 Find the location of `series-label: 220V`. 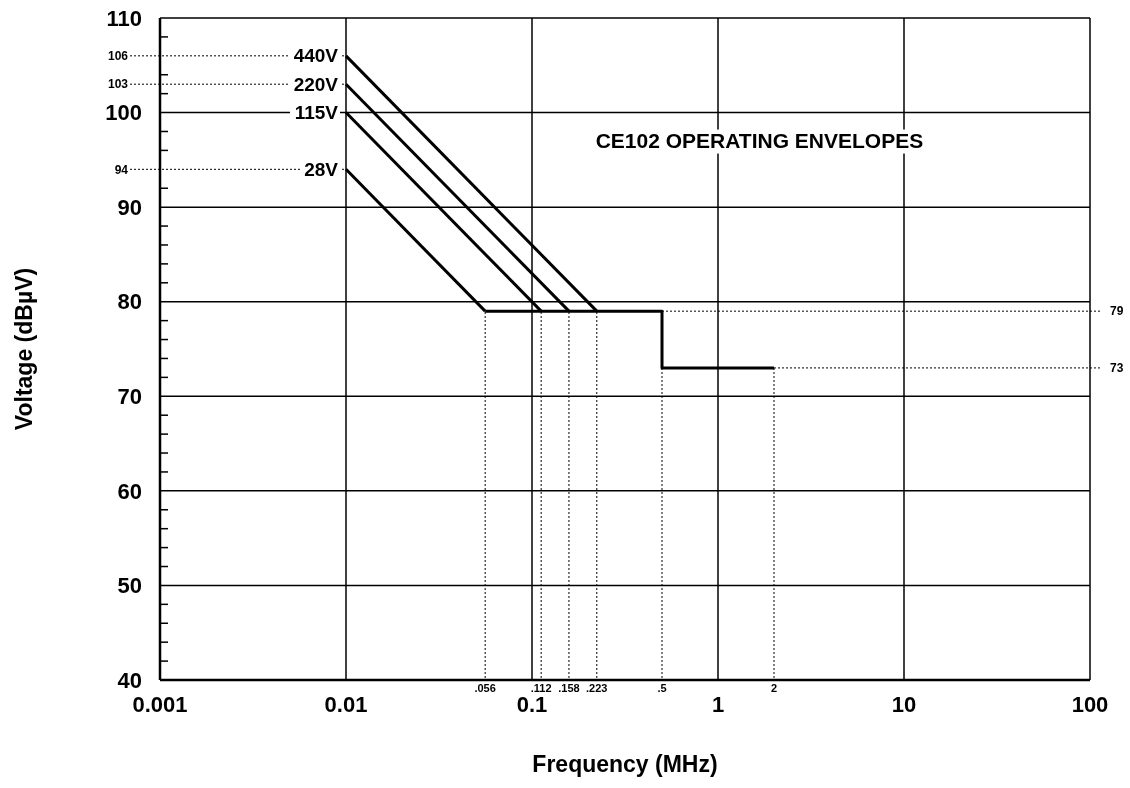

series-label: 220V is located at coordinates (316, 84).